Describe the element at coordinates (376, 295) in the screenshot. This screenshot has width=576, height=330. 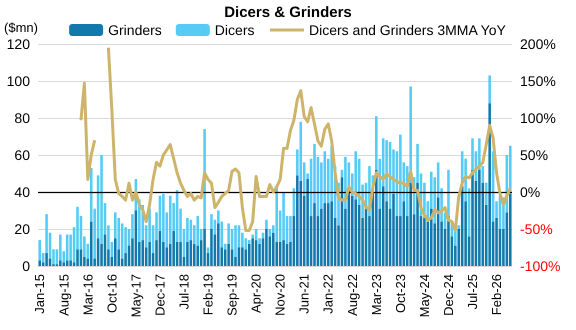
I see `x-tick-label: Mar-23` at that location.